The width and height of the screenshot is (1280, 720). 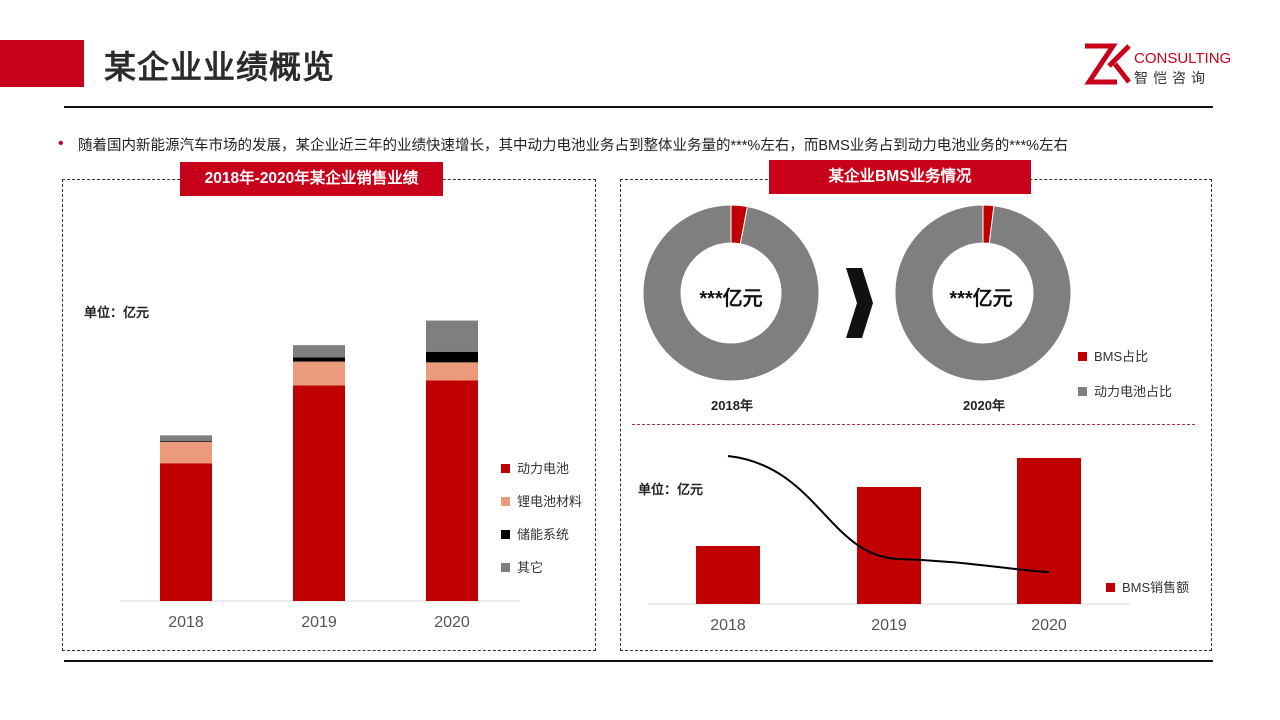 What do you see at coordinates (638, 107) in the screenshot?
I see `title-divider` at bounding box center [638, 107].